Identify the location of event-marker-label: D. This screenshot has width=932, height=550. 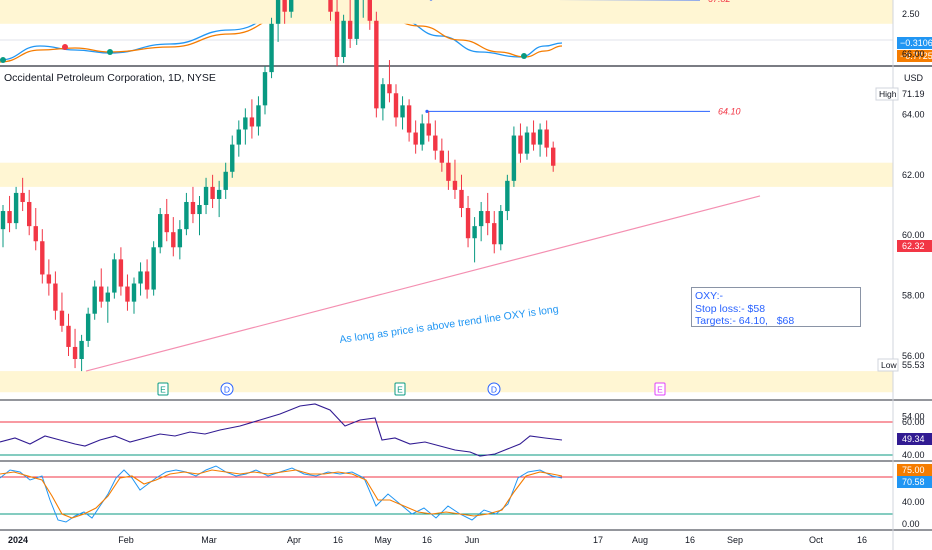
(494, 390).